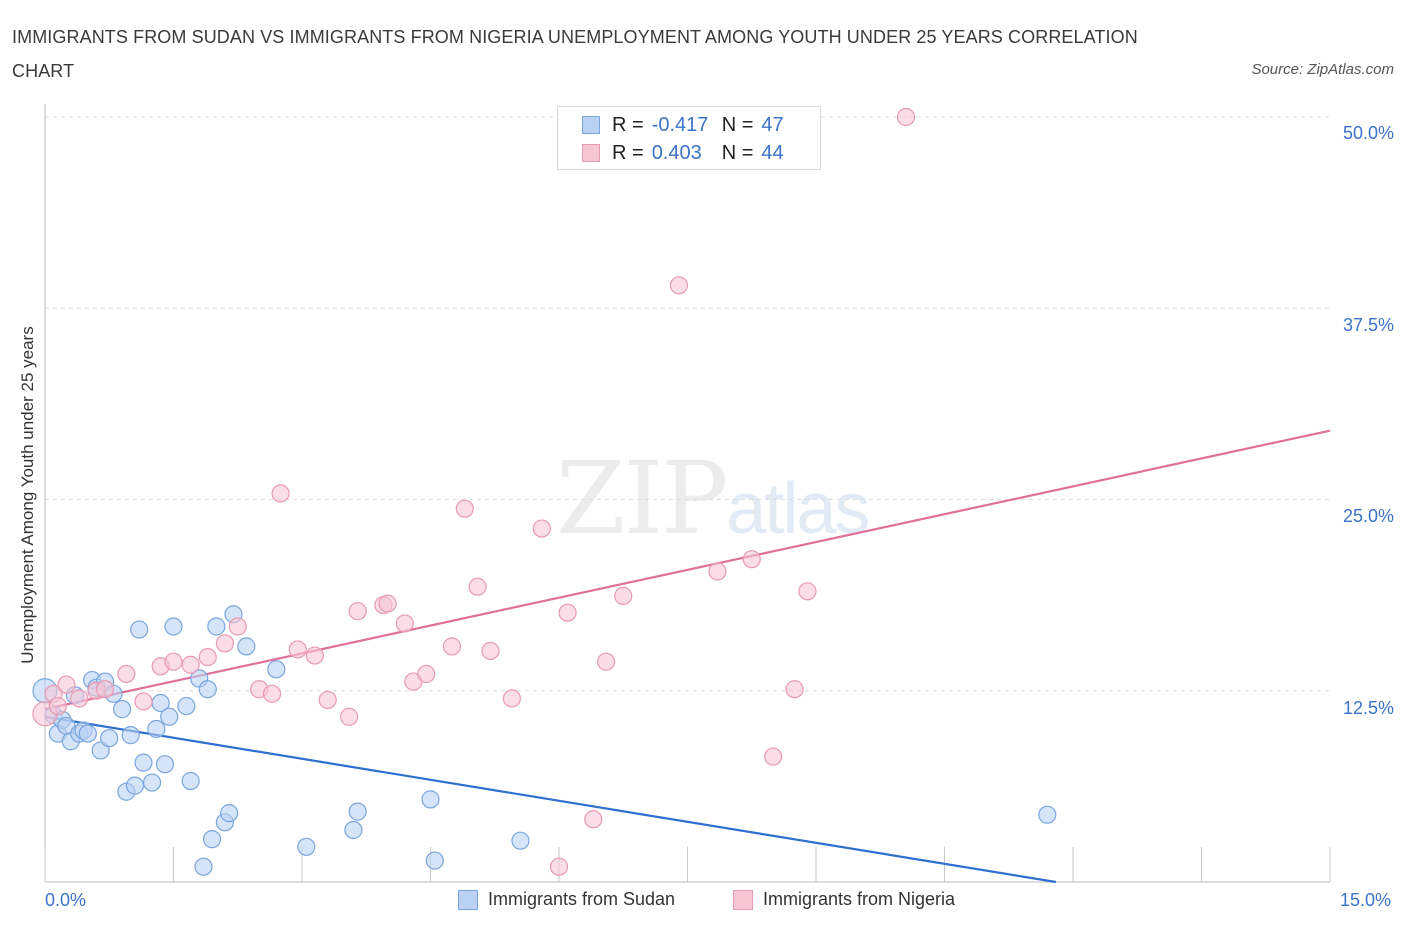 The width and height of the screenshot is (1406, 930). Describe the element at coordinates (676, 152) in the screenshot. I see `r-value-nigeria: 0.403` at that location.